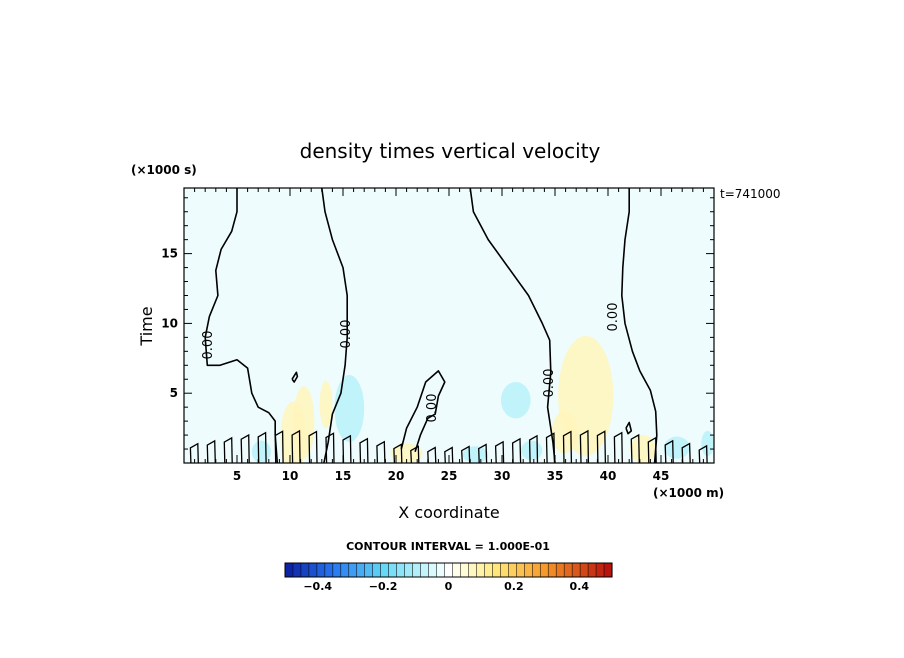  Describe the element at coordinates (169, 254) in the screenshot. I see `y-tick-label-15: 15` at that location.